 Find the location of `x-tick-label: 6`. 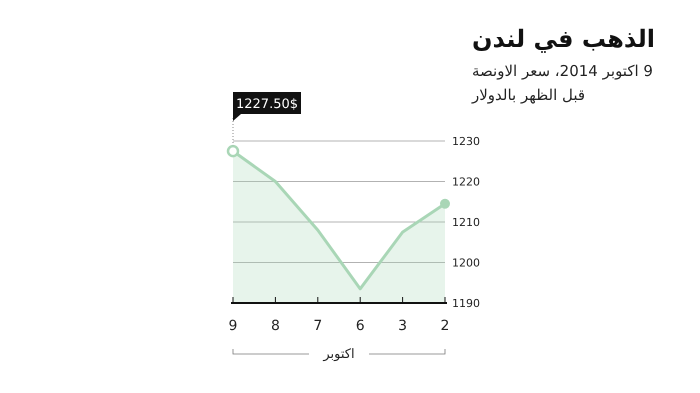

x-tick-label: 6 is located at coordinates (360, 326).